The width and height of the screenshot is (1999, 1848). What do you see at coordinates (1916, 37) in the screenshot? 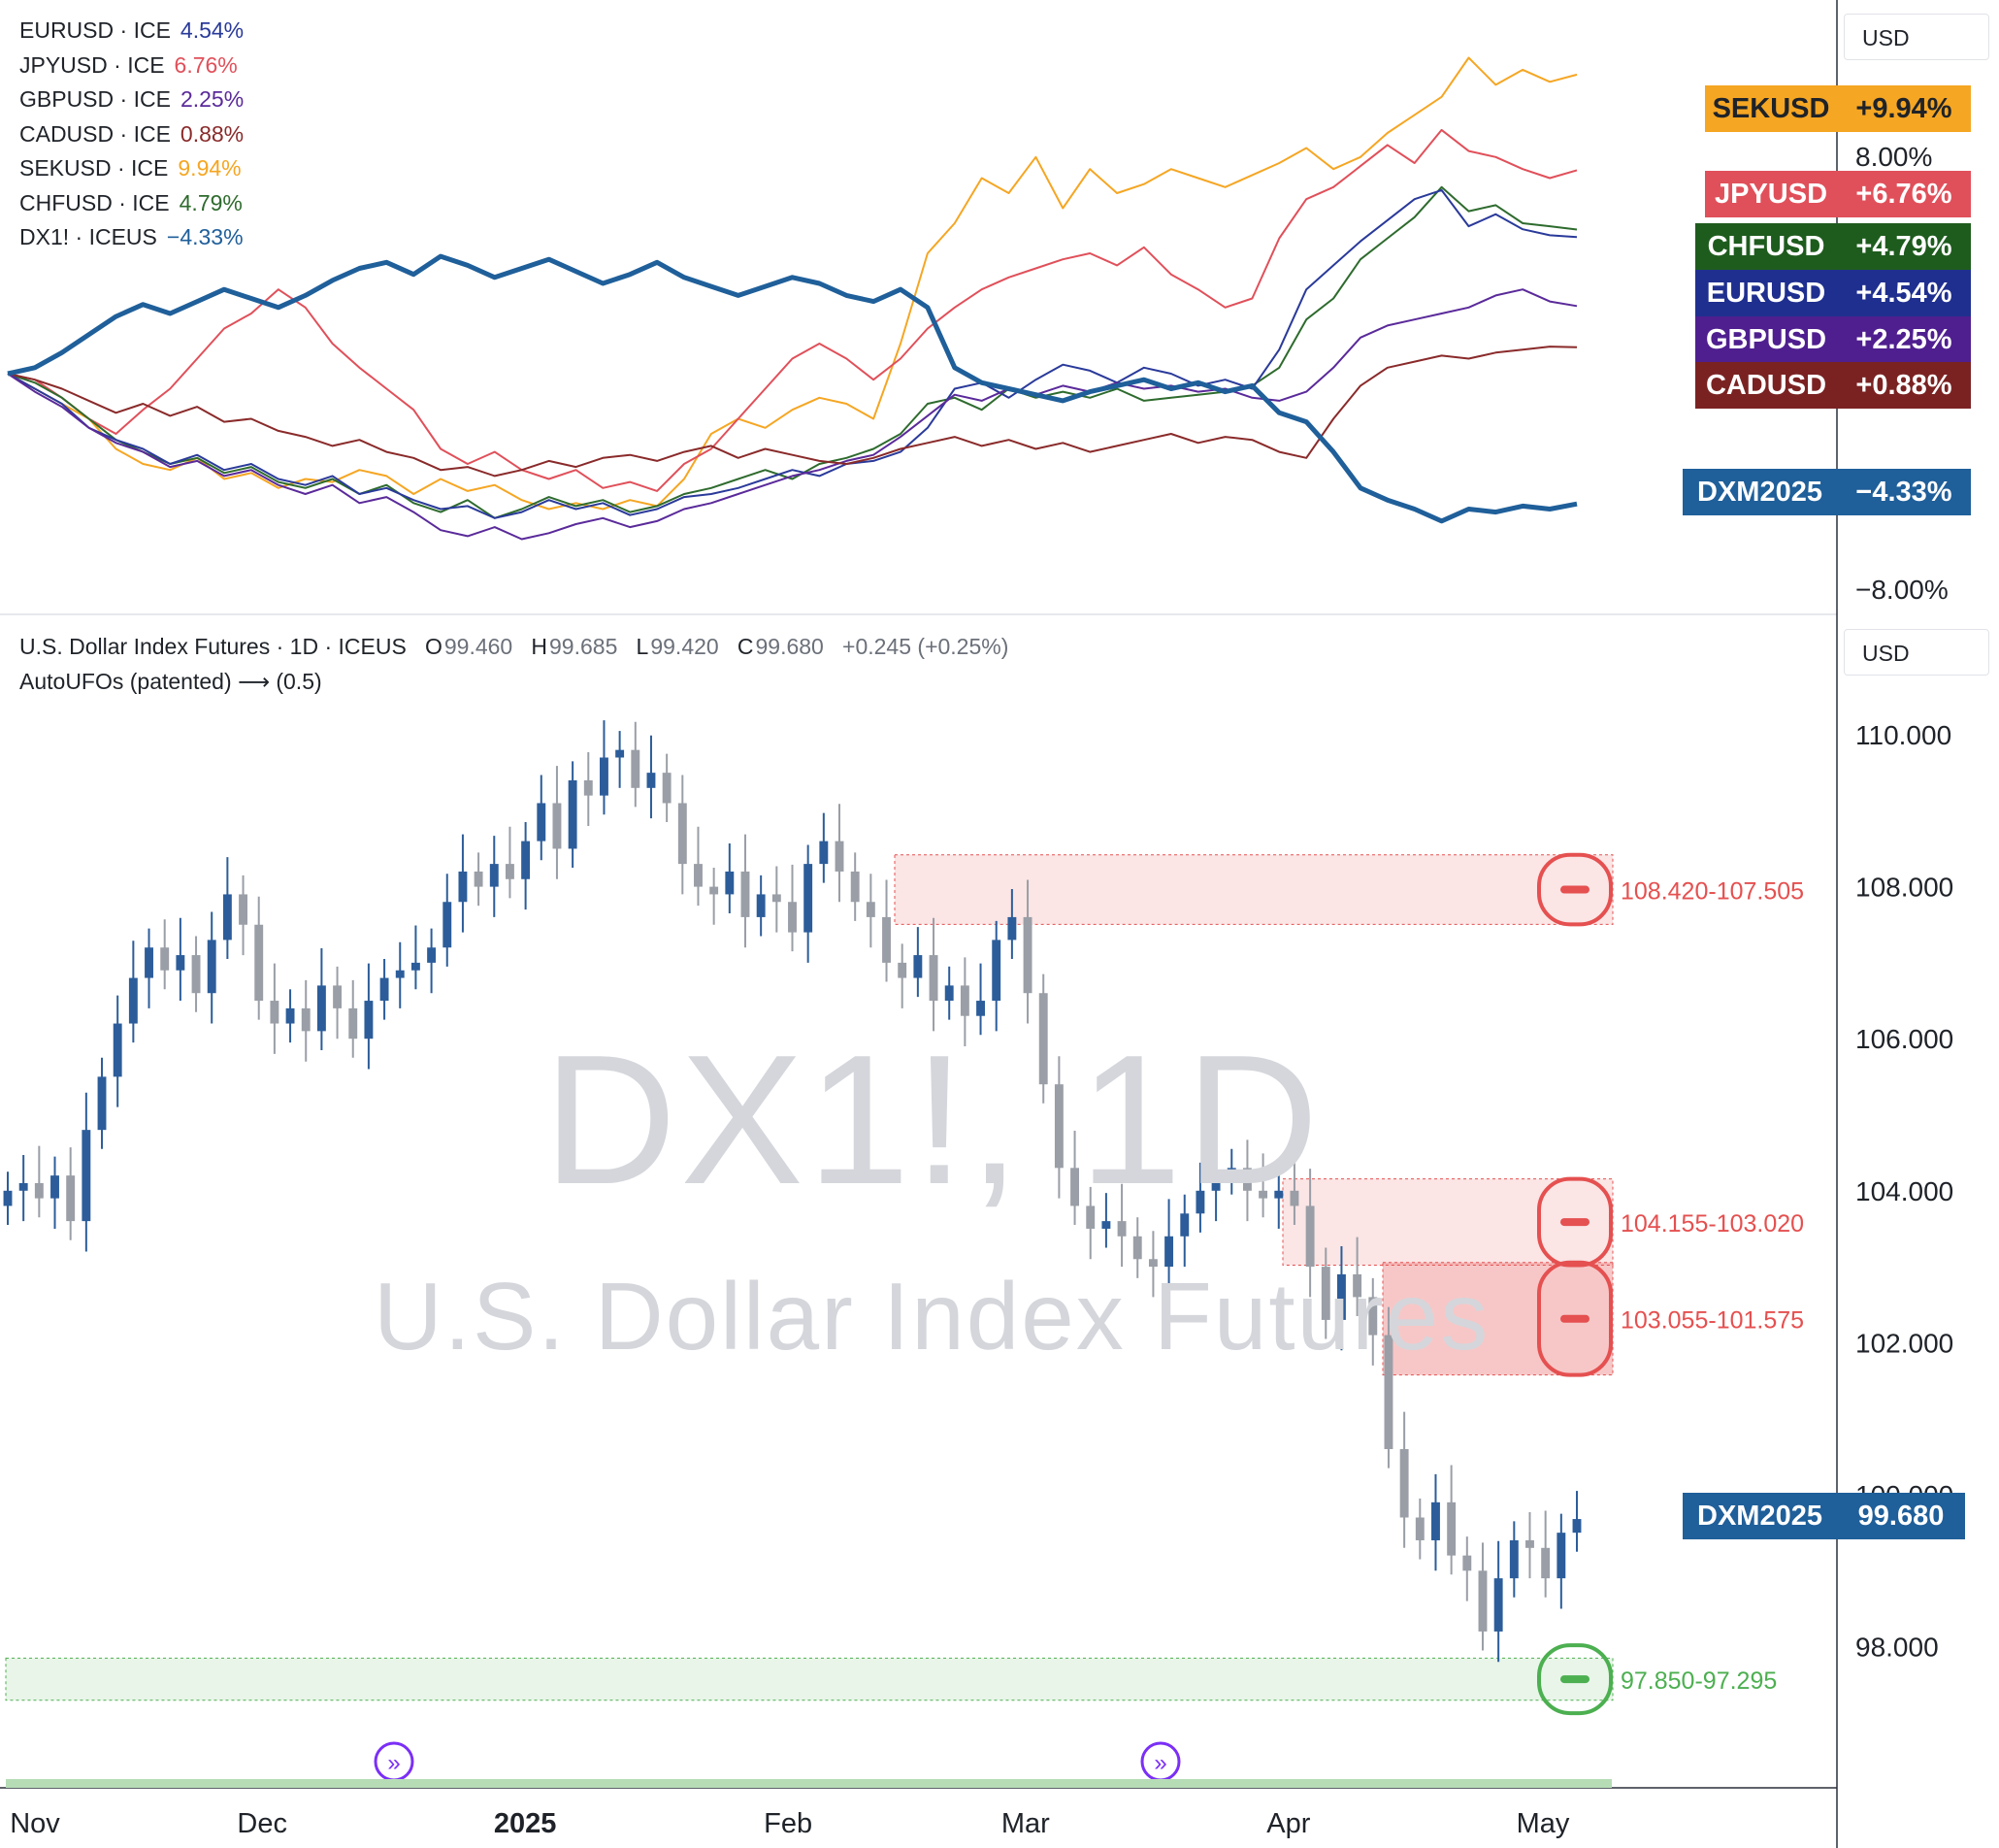
I see `currency-selector-top: USD` at bounding box center [1916, 37].